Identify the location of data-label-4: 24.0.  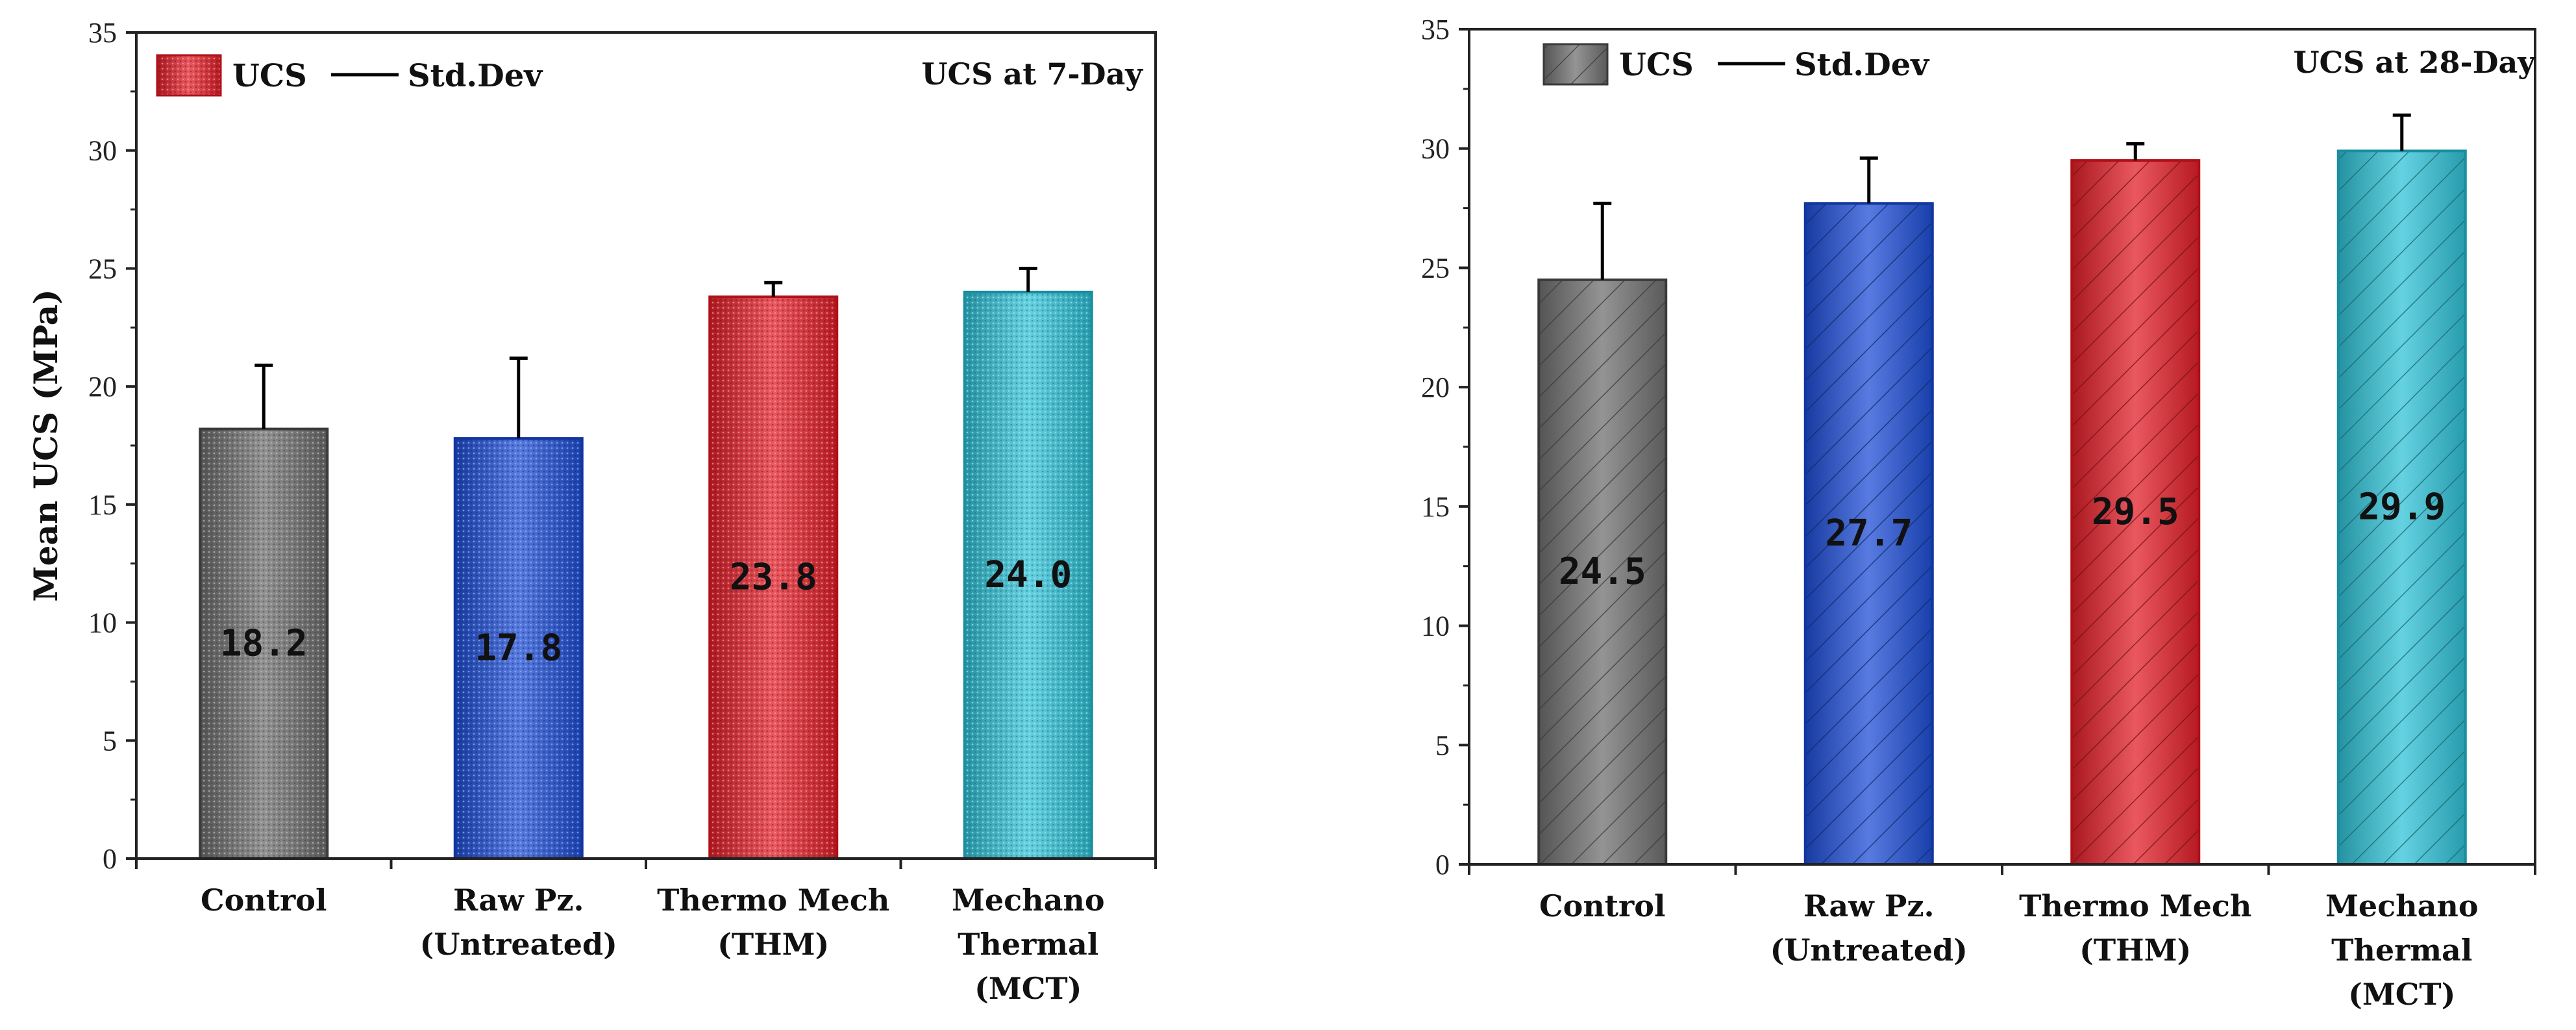
(1028, 575).